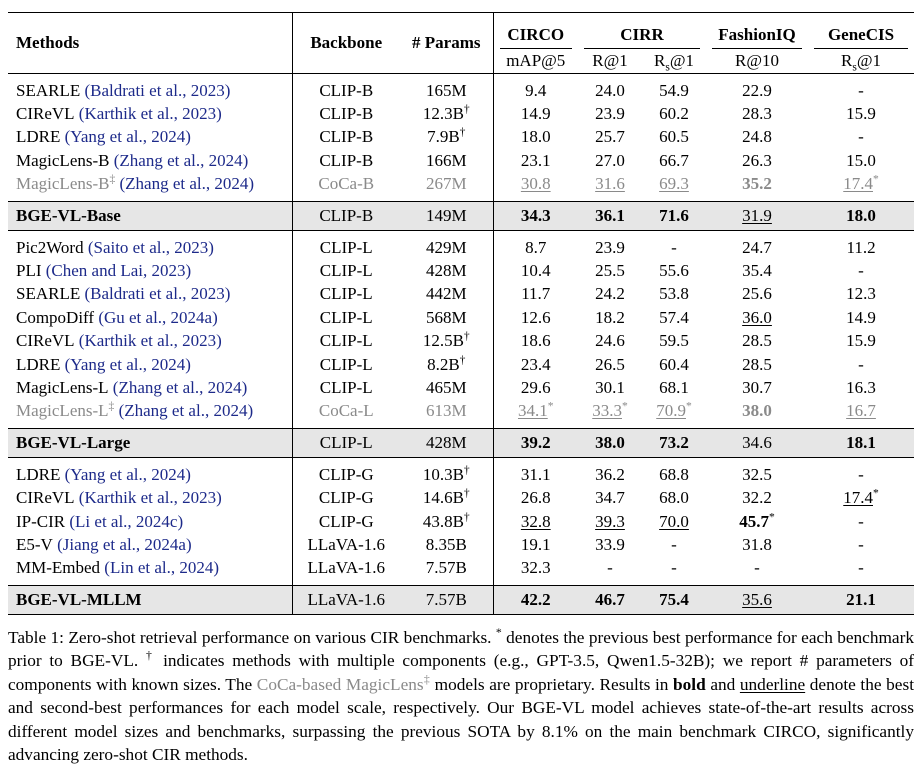 The image size is (922, 781). What do you see at coordinates (535, 544) in the screenshot?
I see `text-run: 19.1` at bounding box center [535, 544].